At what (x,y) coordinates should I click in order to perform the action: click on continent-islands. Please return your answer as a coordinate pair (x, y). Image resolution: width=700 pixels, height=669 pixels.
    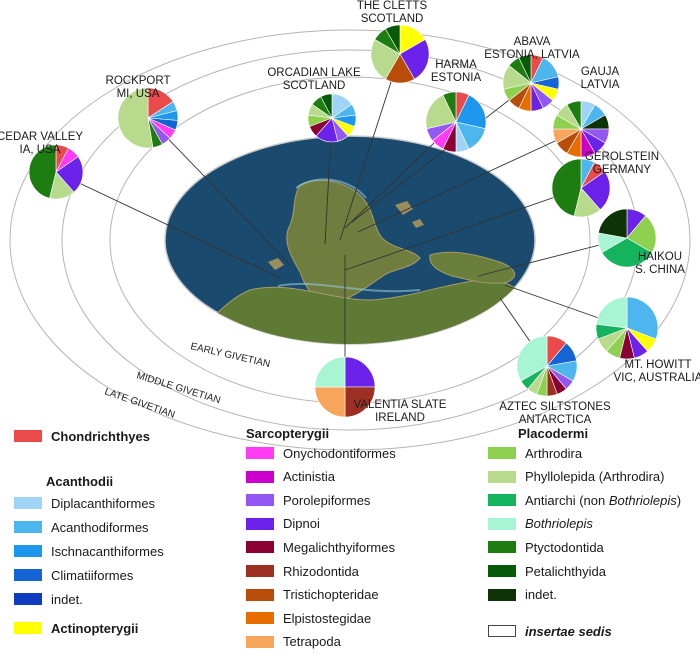
    Looking at the image, I should click on (346, 235).